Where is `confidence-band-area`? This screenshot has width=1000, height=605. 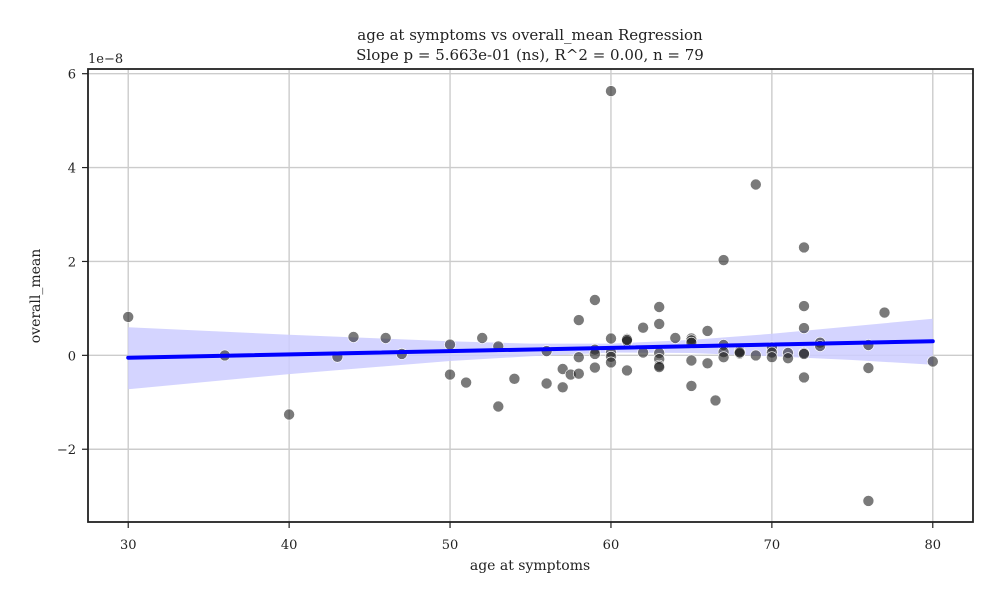 confidence-band-area is located at coordinates (530, 354).